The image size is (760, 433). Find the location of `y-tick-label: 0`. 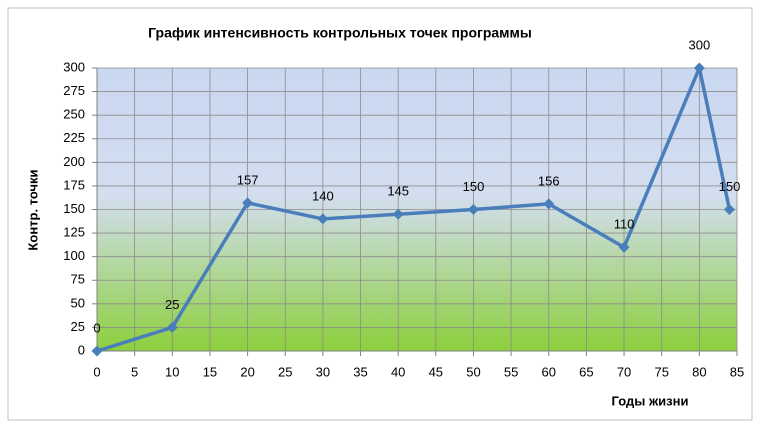

y-tick-label: 0 is located at coordinates (81, 349).